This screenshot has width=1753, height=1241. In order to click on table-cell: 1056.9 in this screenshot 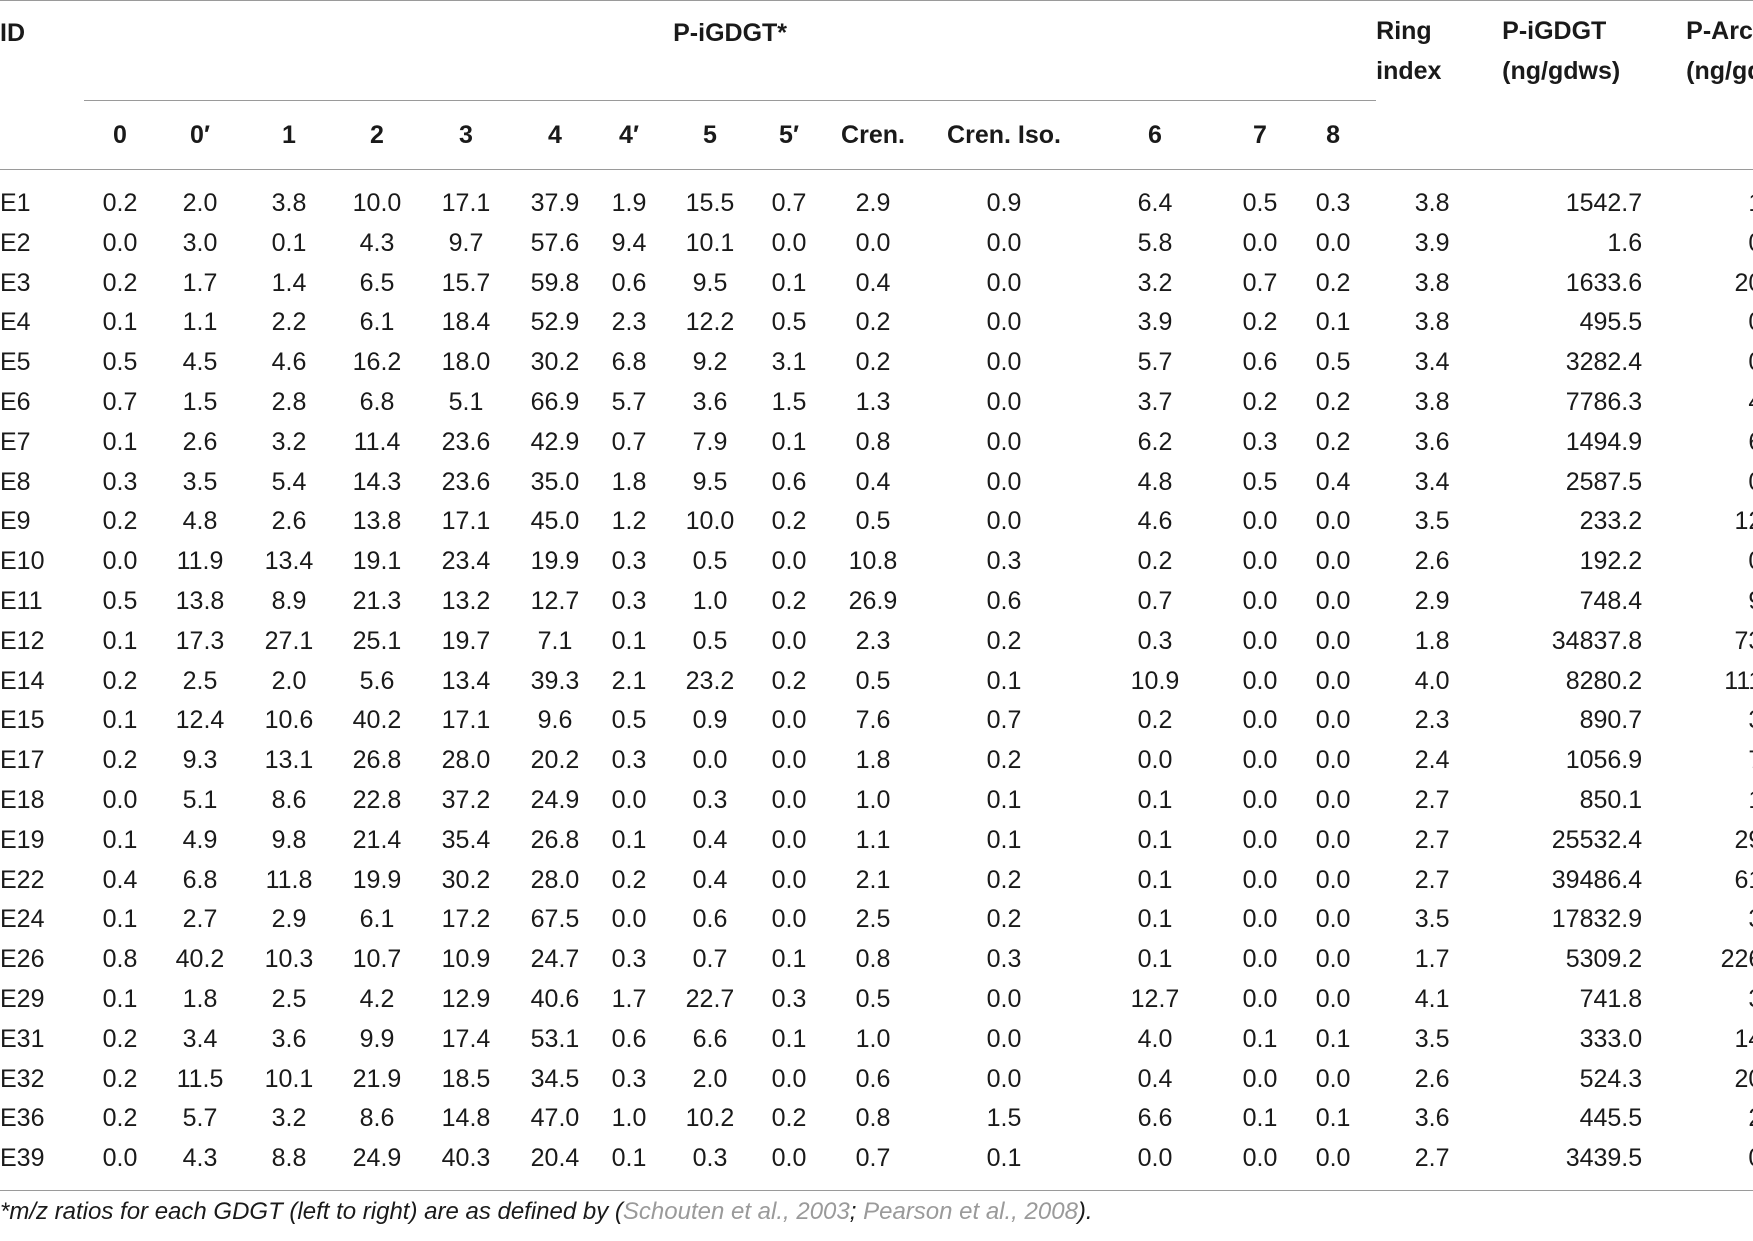, I will do `click(1604, 760)`.